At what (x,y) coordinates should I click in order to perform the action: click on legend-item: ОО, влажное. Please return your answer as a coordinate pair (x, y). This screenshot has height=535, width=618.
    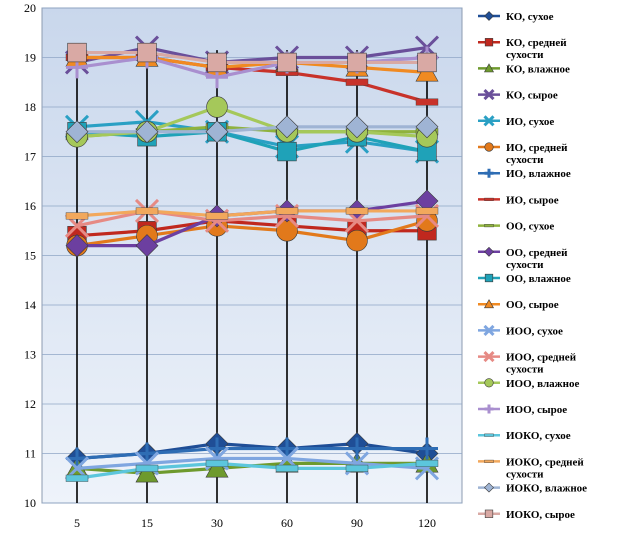
    Looking at the image, I should click on (524, 279).